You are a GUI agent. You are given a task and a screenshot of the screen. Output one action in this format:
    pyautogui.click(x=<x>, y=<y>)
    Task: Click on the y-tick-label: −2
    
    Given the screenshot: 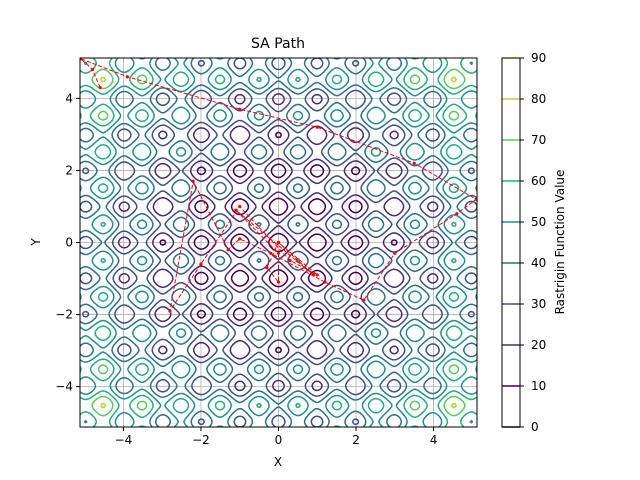 What is the action you would take?
    pyautogui.click(x=64, y=315)
    